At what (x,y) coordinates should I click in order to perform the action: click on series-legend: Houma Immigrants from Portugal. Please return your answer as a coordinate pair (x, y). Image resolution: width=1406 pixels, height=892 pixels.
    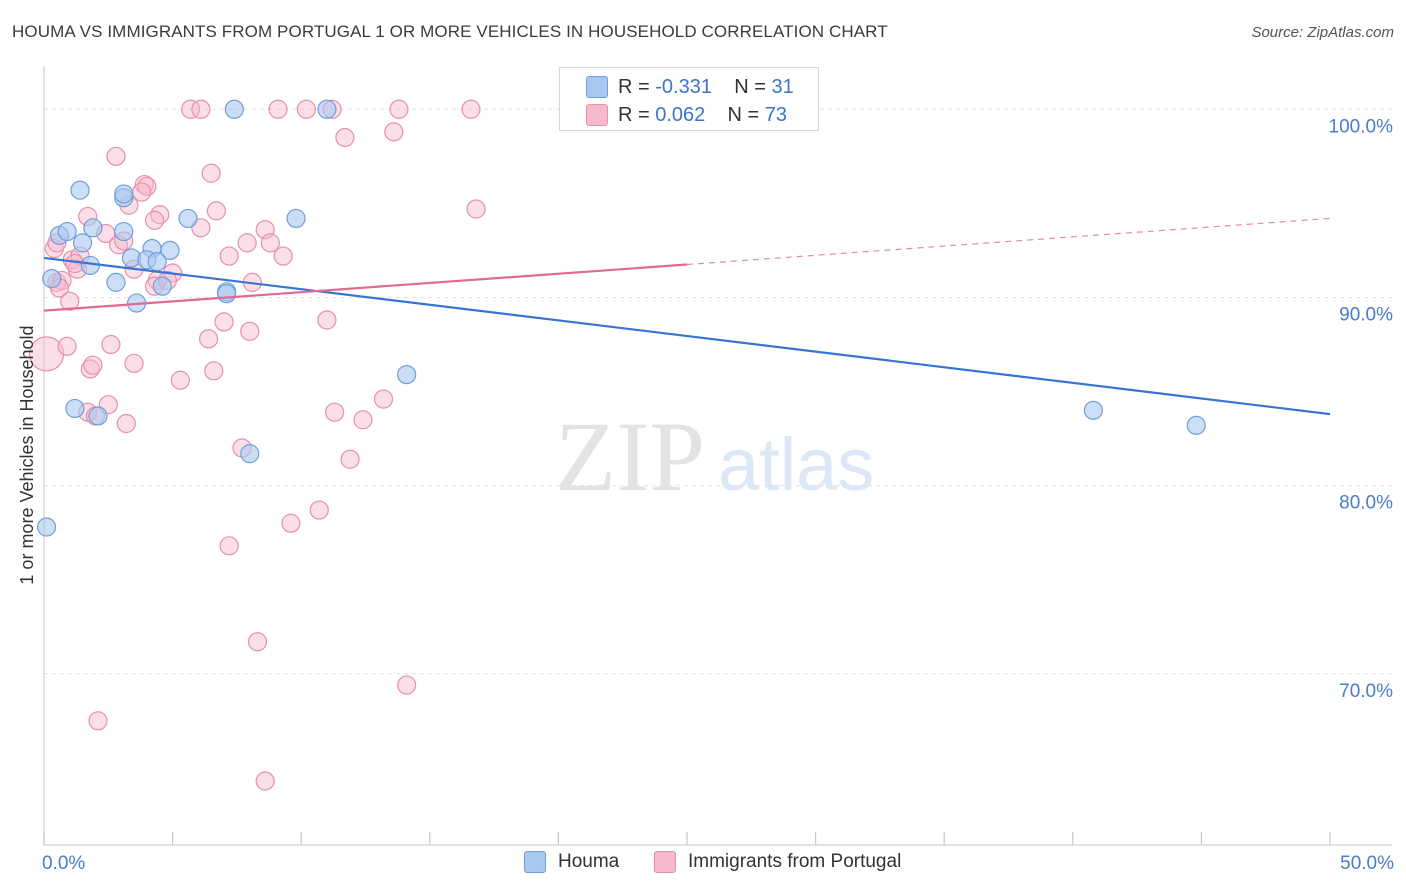
    Looking at the image, I should click on (703, 864).